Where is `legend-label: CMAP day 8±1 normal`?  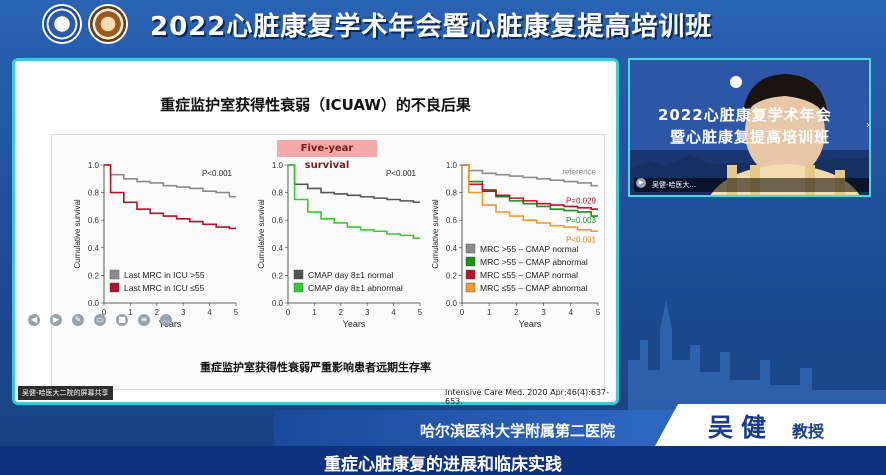 legend-label: CMAP day 8±1 normal is located at coordinates (350, 275).